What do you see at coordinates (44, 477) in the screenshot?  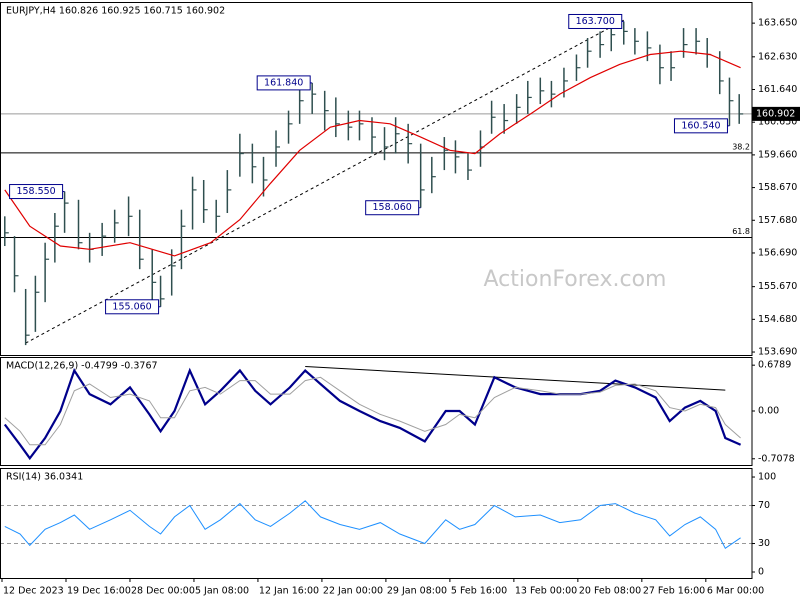 I see `panel-title: RSI(14) 36.0341` at bounding box center [44, 477].